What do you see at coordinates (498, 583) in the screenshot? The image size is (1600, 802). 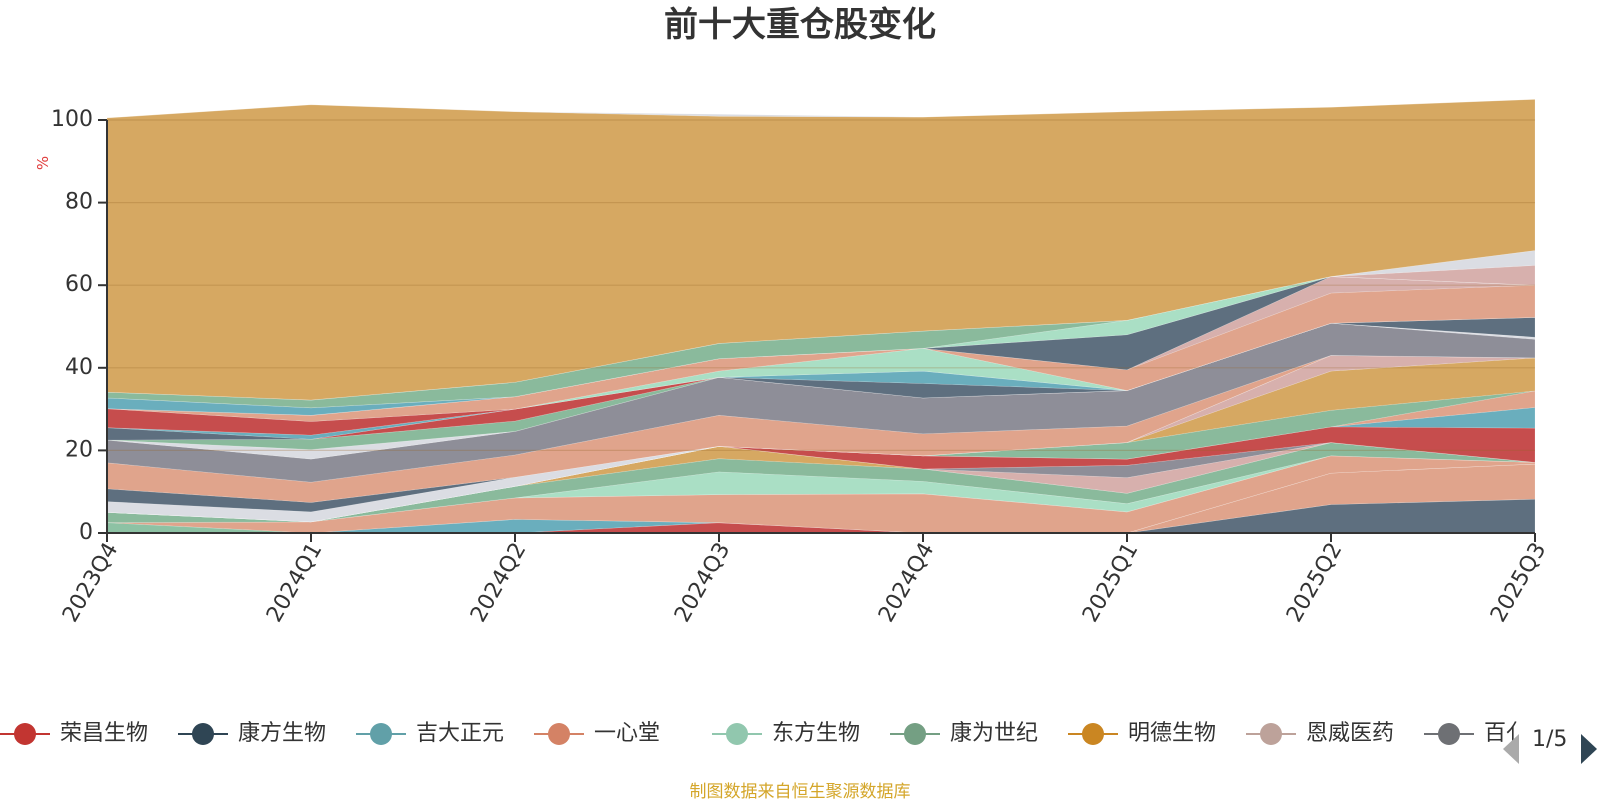 I see `x-tick-label: 2024Q2` at bounding box center [498, 583].